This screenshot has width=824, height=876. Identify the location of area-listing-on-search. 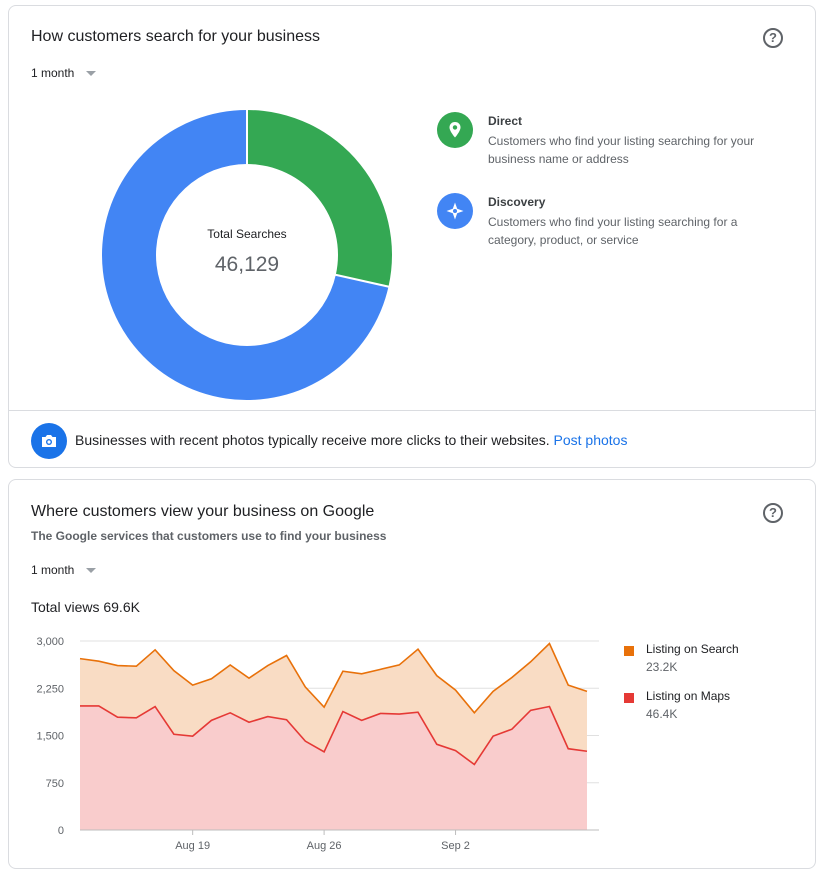
(333, 704).